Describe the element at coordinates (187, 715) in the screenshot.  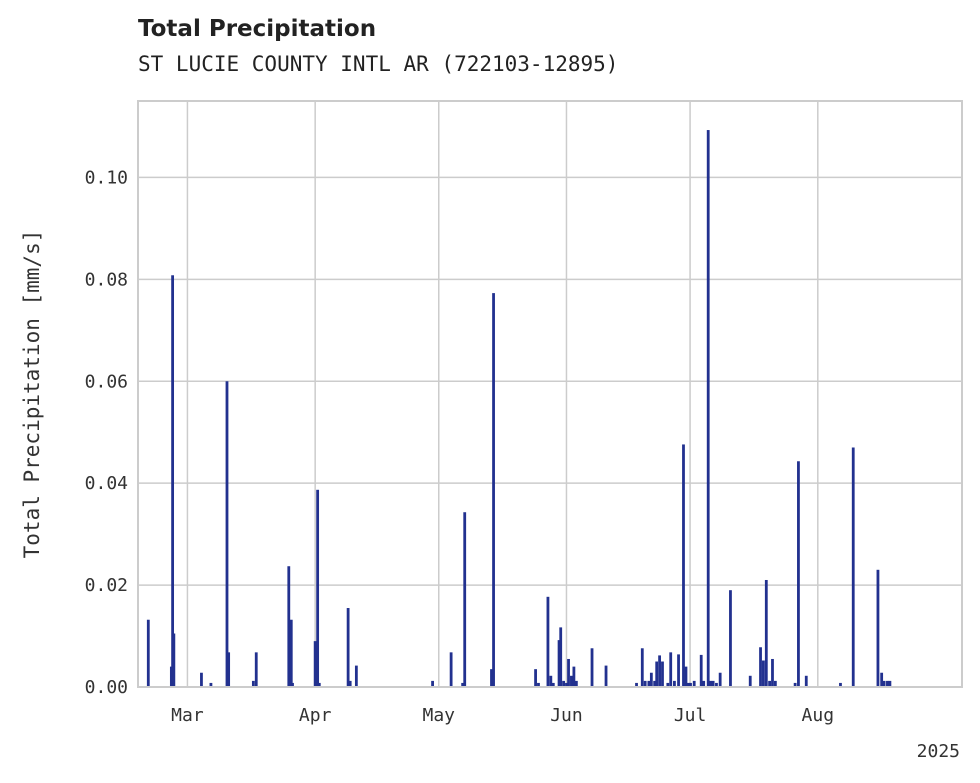
I see `x-tick-label: Mar` at that location.